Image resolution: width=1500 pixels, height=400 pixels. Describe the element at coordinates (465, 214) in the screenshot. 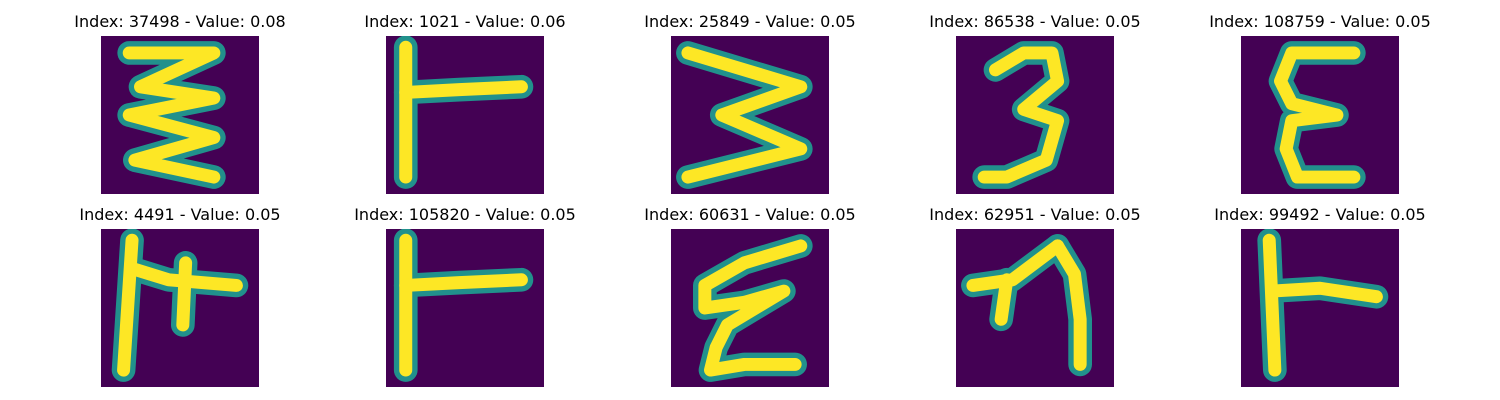

I see `panel-title: Index: 105820 - Value: 0.05` at that location.